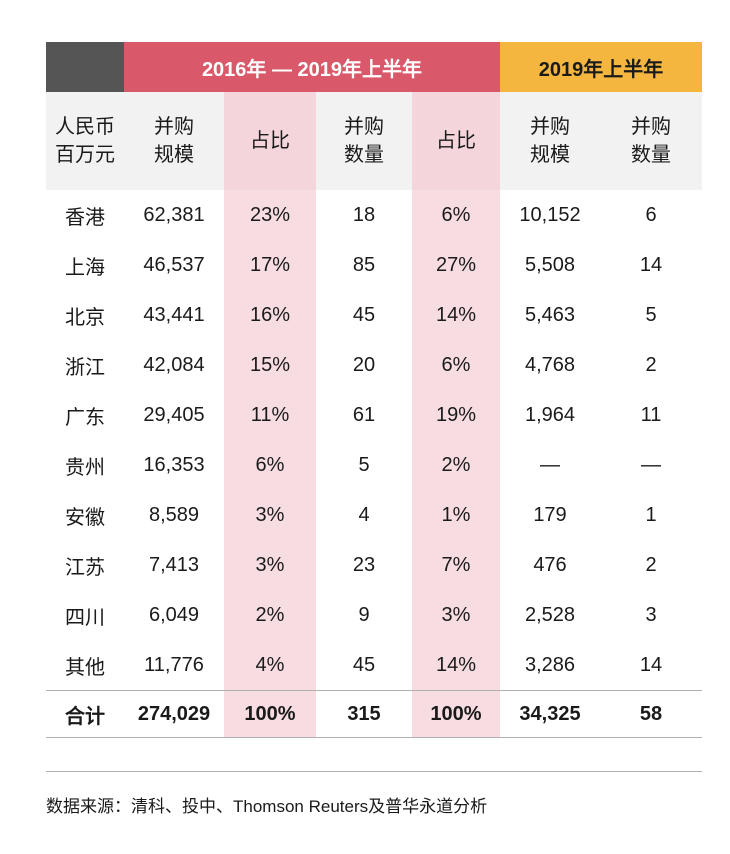  I want to click on table-row: 贵州 16,353 6% 5 2% — —, so click(374, 465).